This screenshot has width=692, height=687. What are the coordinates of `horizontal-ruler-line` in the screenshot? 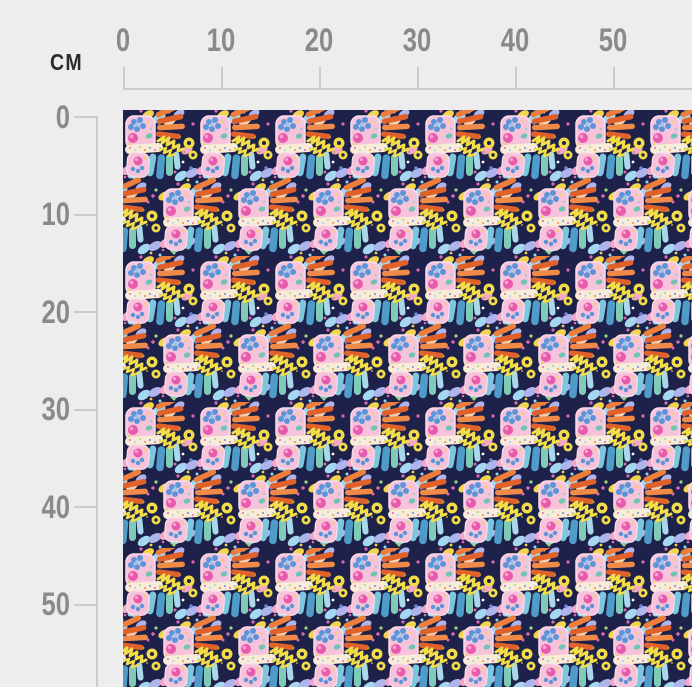 It's located at (407, 89).